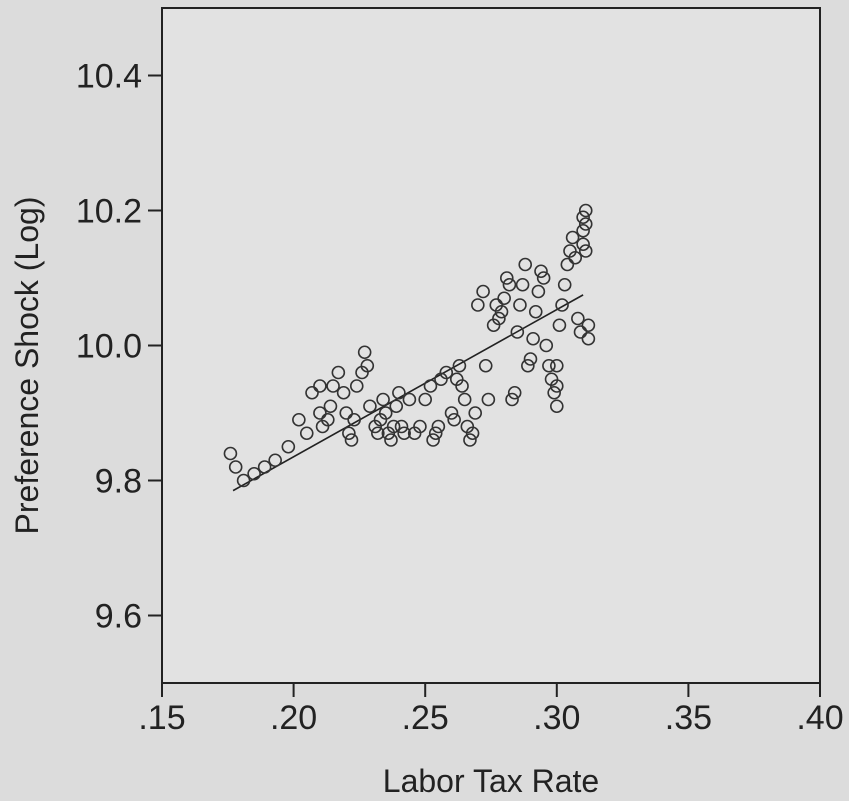 This screenshot has height=801, width=849. What do you see at coordinates (819, 718) in the screenshot?
I see `x-tick-label: .40` at bounding box center [819, 718].